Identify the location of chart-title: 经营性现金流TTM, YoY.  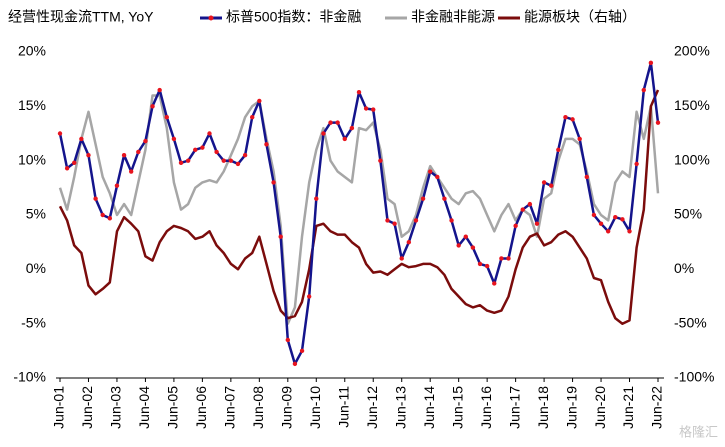
(81, 17).